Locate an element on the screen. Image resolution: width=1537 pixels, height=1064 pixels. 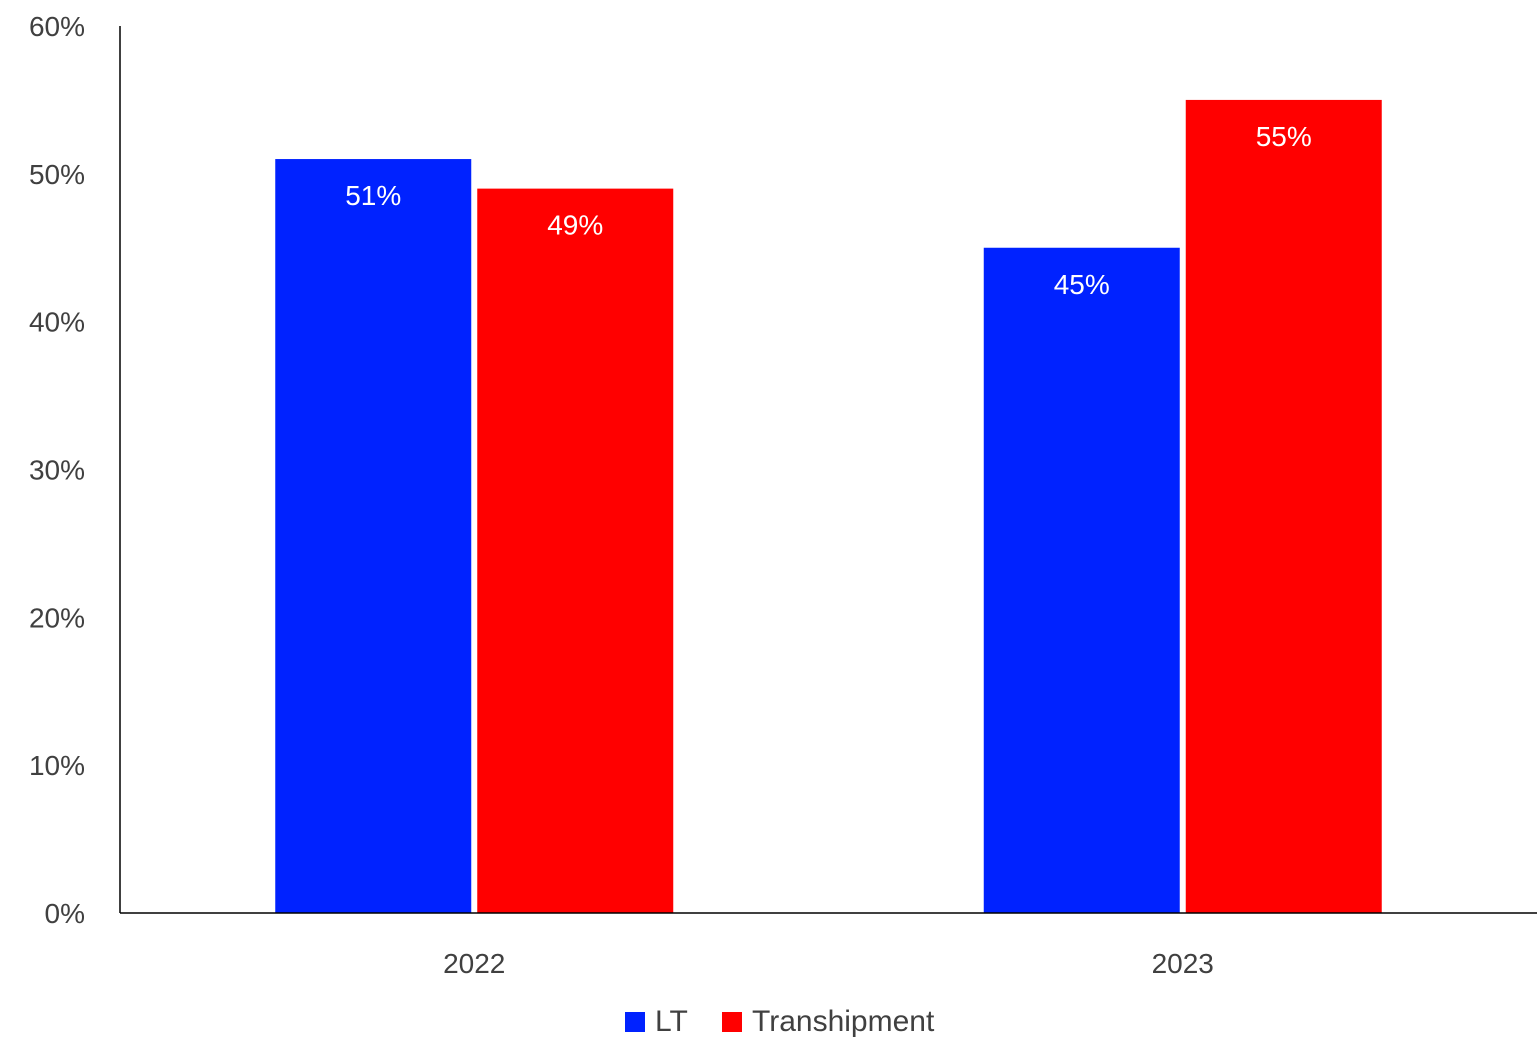
legend-label-transhipment: Transhipment is located at coordinates (843, 1021).